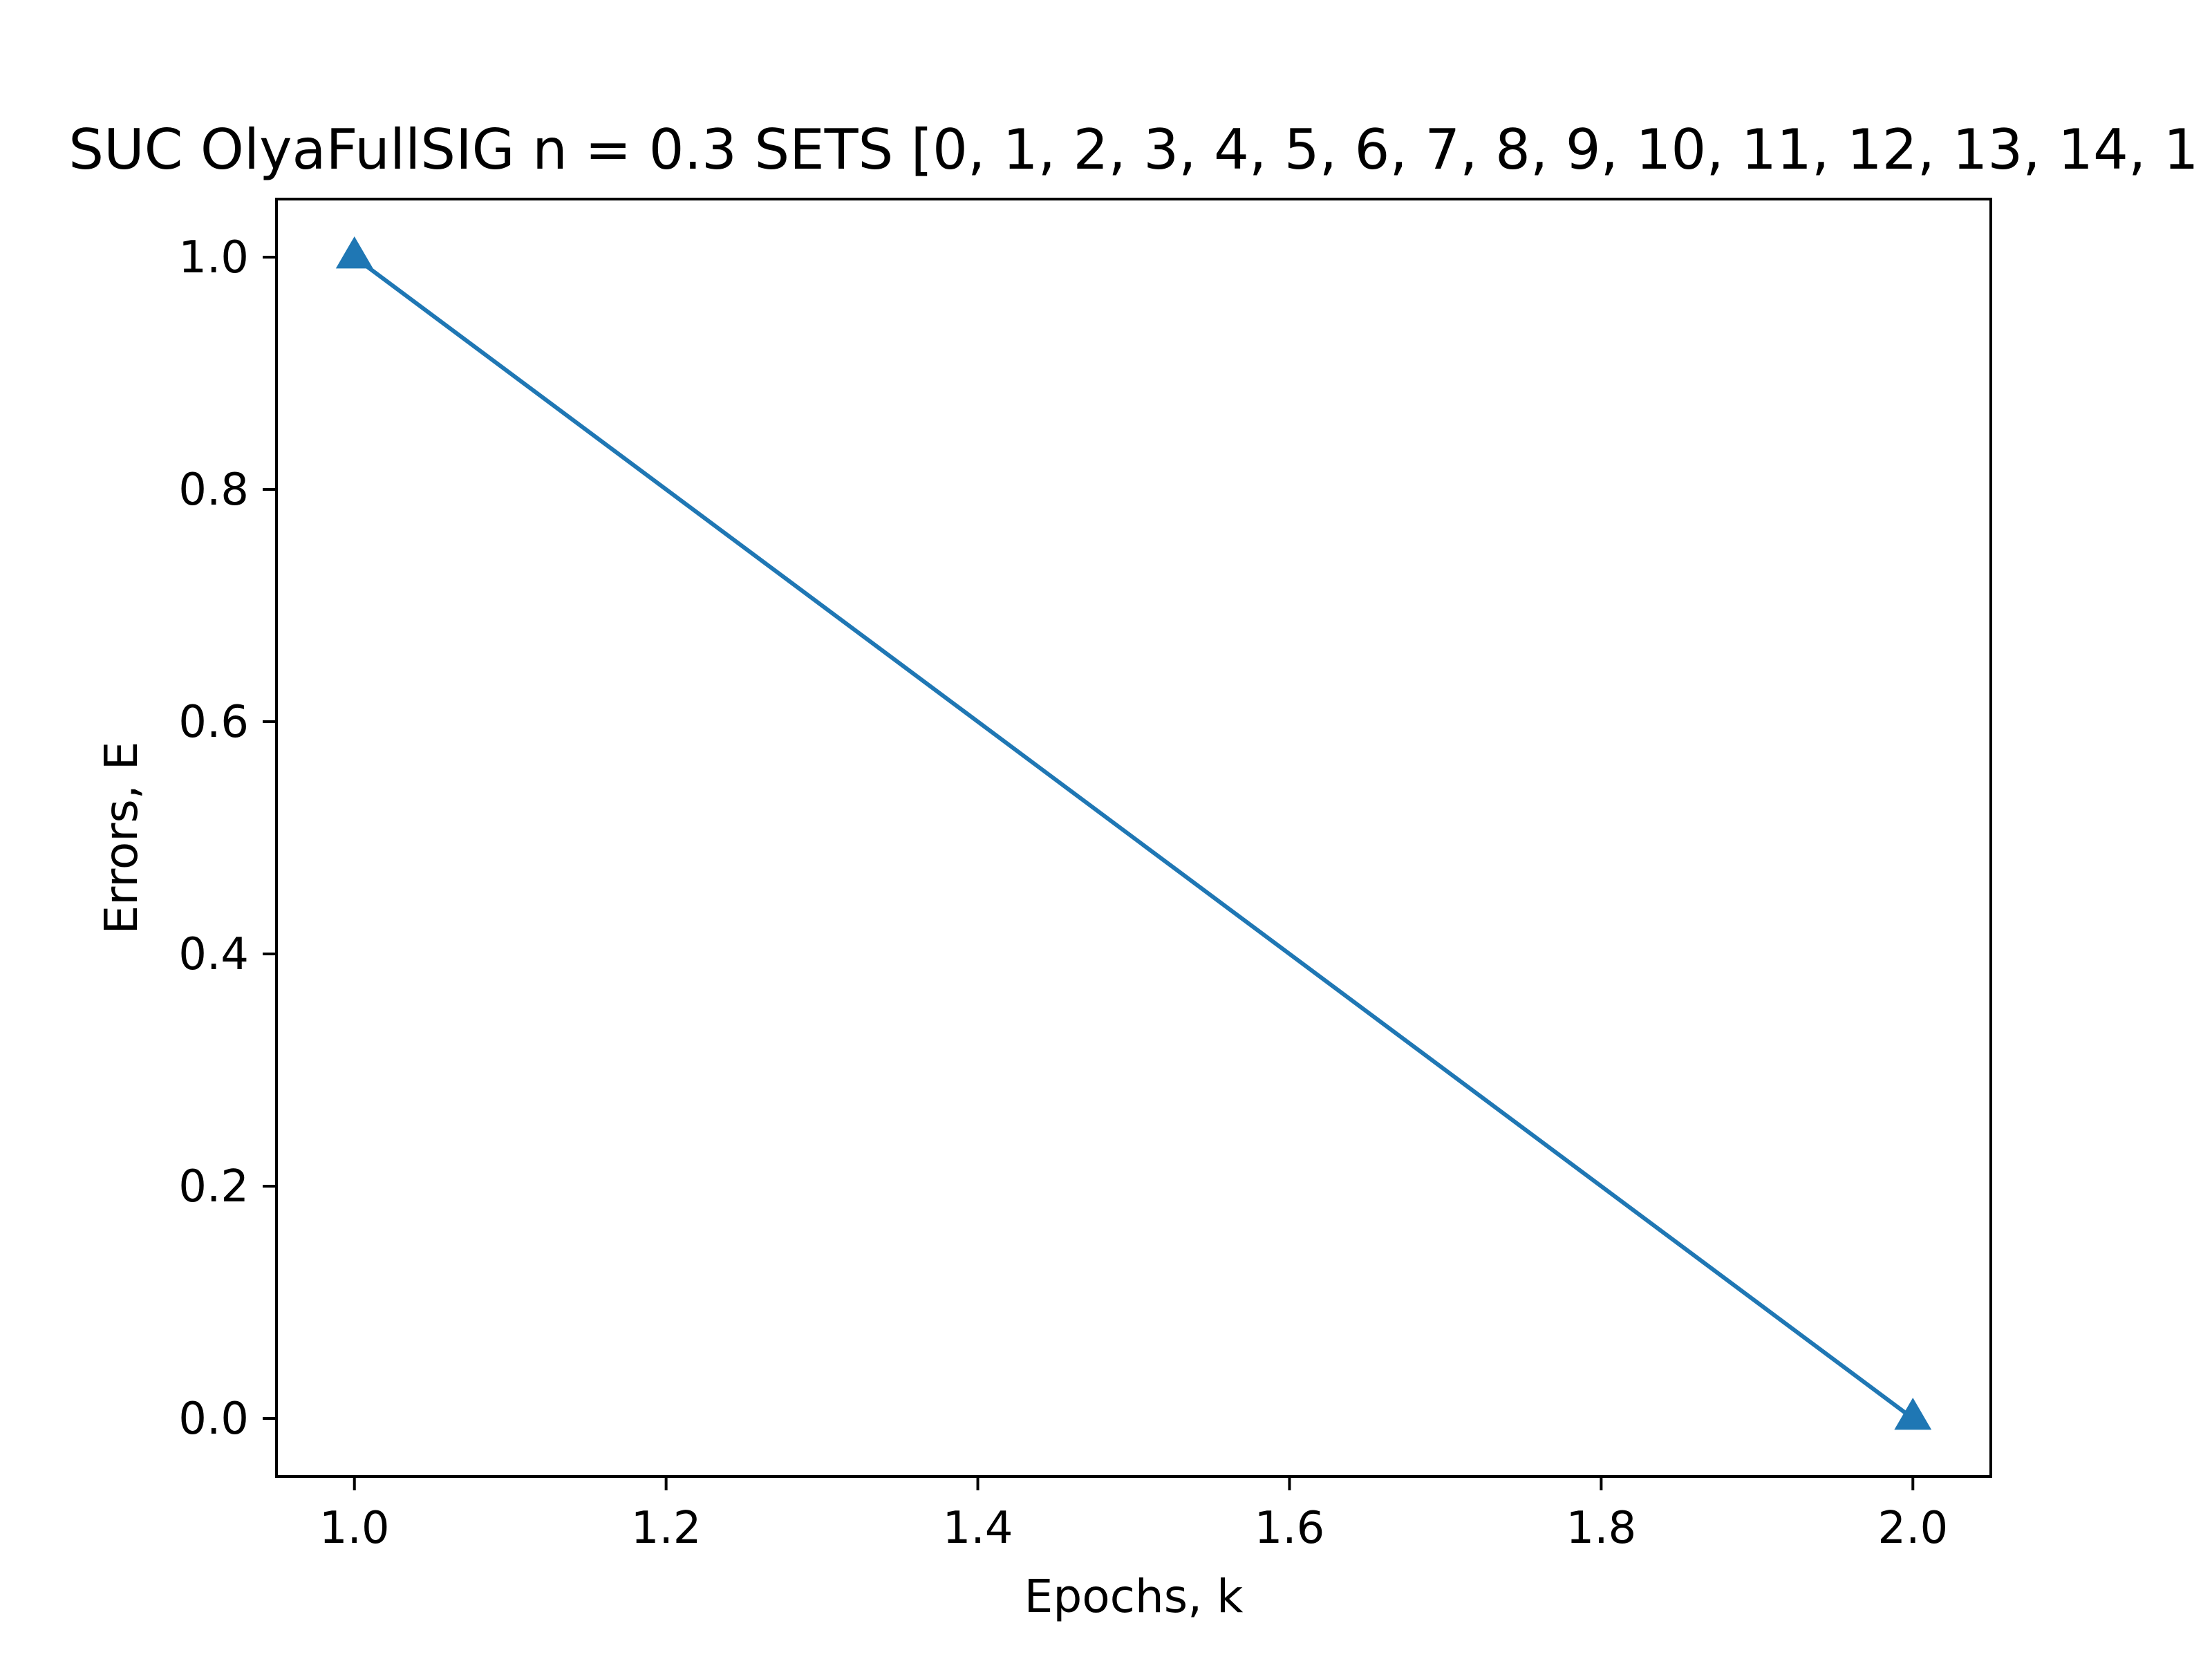 Image resolution: width=2212 pixels, height=1659 pixels. I want to click on x-tick-label: 1.8, so click(1601, 1529).